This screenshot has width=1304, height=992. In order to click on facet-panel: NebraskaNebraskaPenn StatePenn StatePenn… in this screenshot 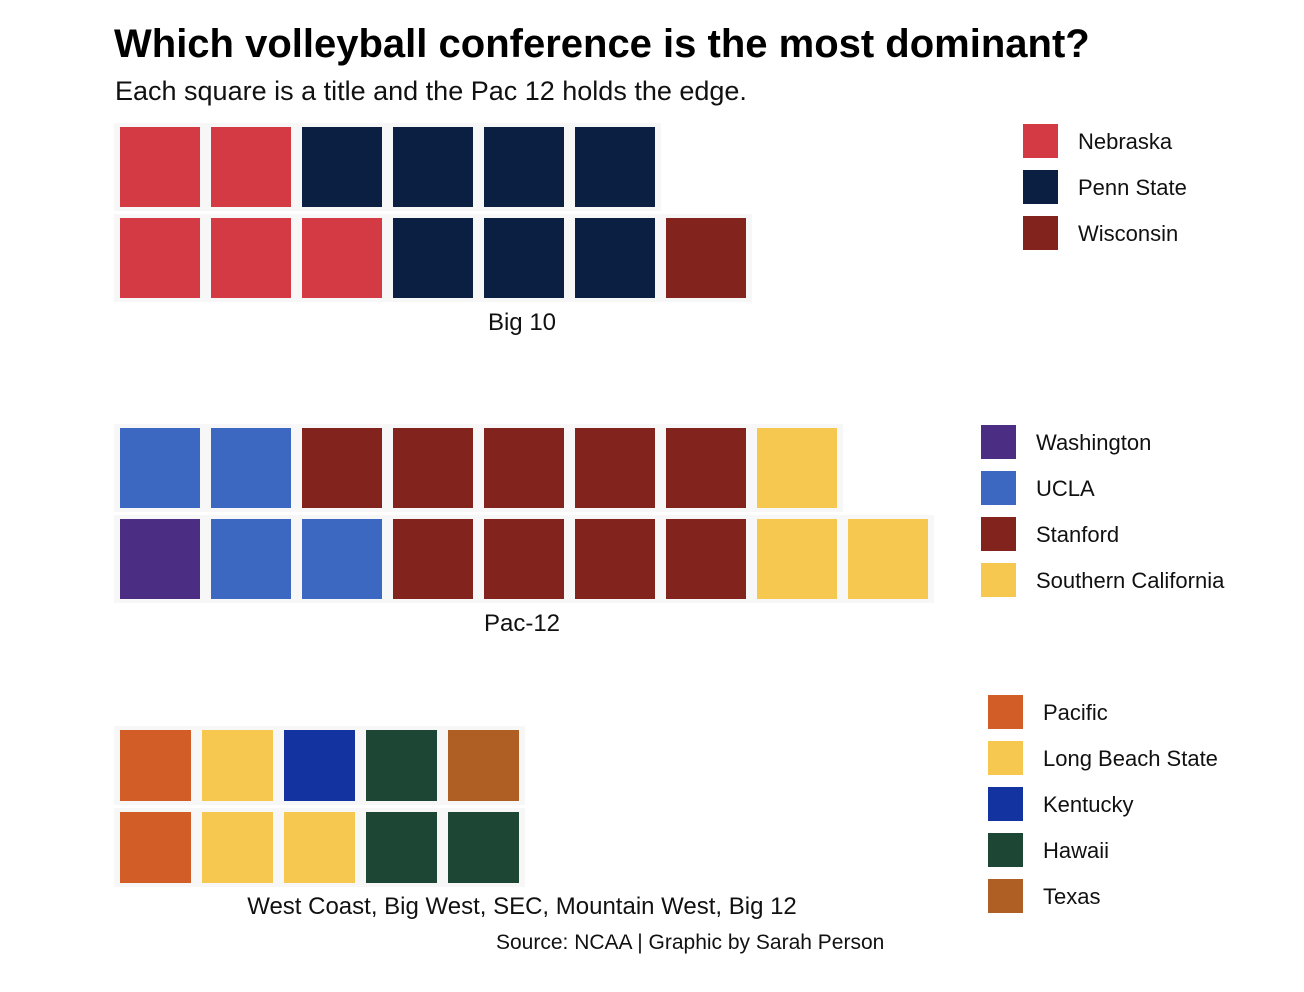, I will do `click(433, 229)`.